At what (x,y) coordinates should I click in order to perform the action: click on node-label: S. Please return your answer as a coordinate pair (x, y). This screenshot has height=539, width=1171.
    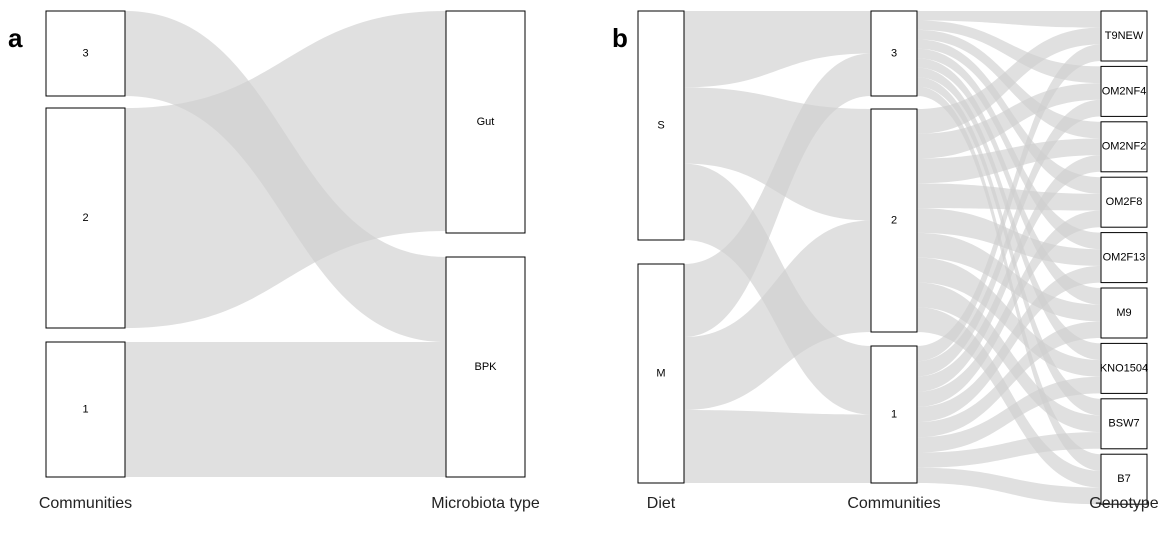
    Looking at the image, I should click on (660, 125).